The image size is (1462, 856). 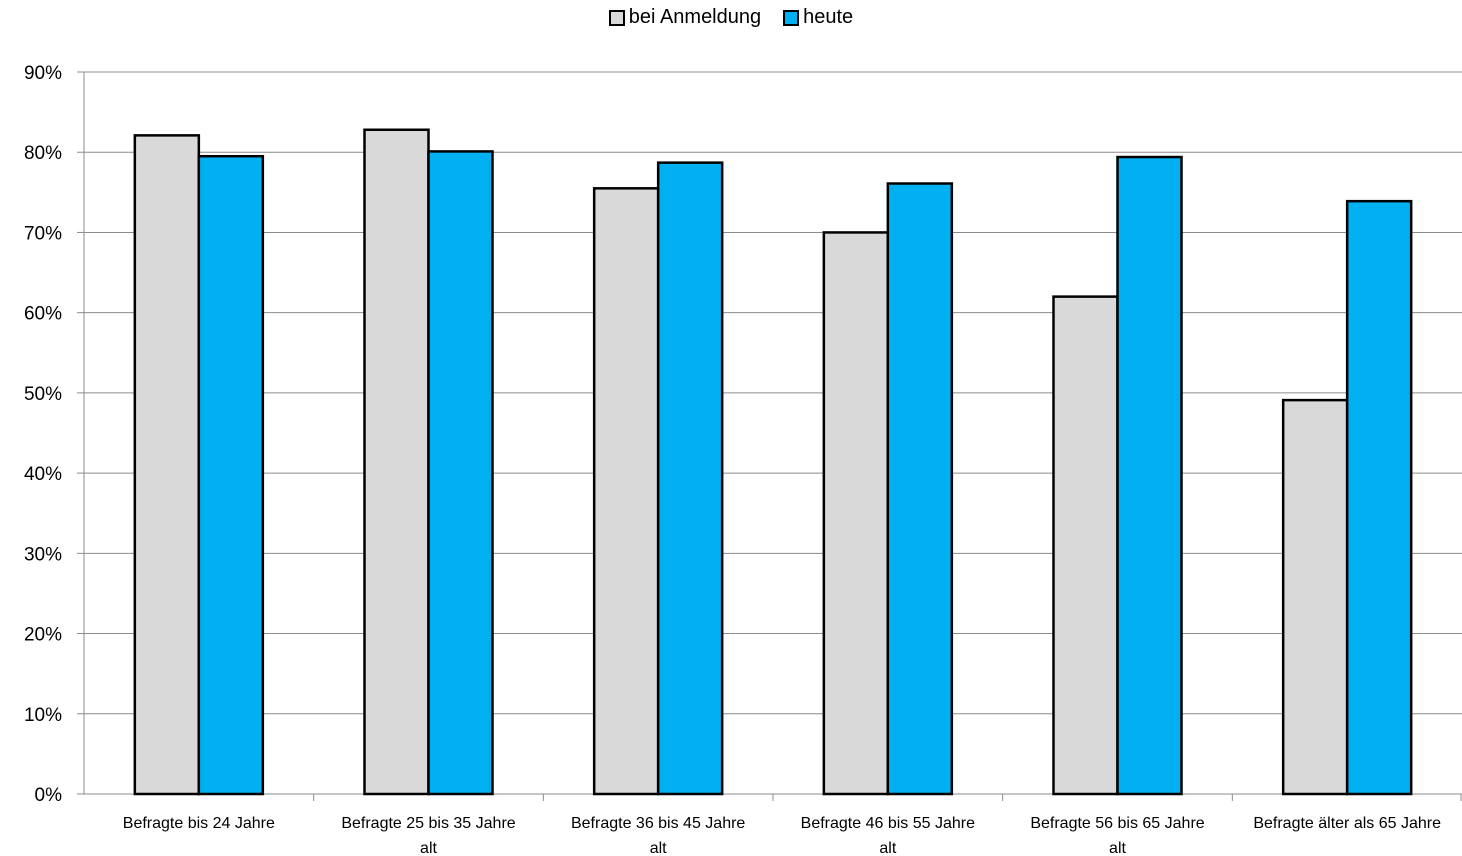 I want to click on y-tick-label: 40%, so click(x=43, y=474).